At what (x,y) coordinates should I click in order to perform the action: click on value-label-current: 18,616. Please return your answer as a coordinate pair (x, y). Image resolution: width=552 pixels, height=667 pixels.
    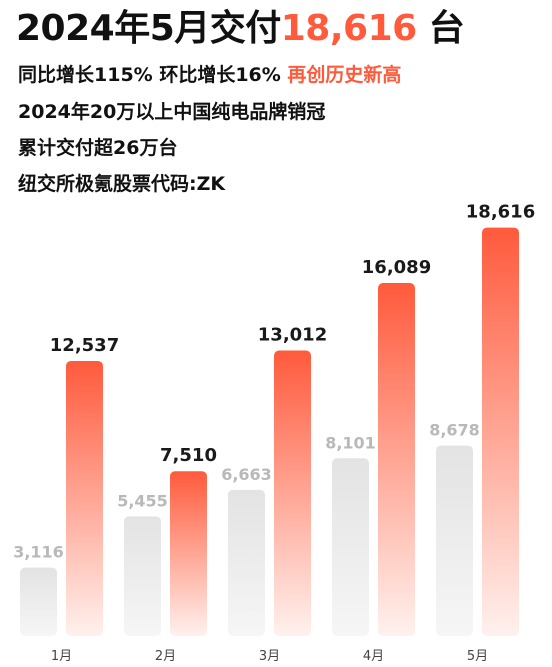
    Looking at the image, I should click on (500, 212).